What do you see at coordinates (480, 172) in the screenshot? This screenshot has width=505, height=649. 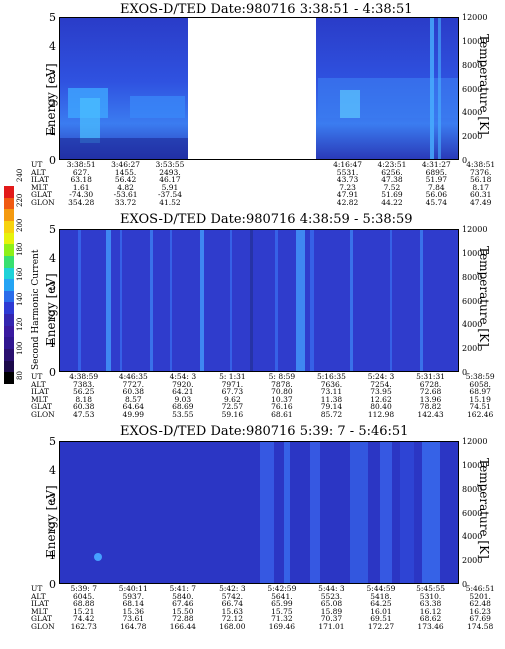 I see `ephemeris-cell: 7376.` at bounding box center [480, 172].